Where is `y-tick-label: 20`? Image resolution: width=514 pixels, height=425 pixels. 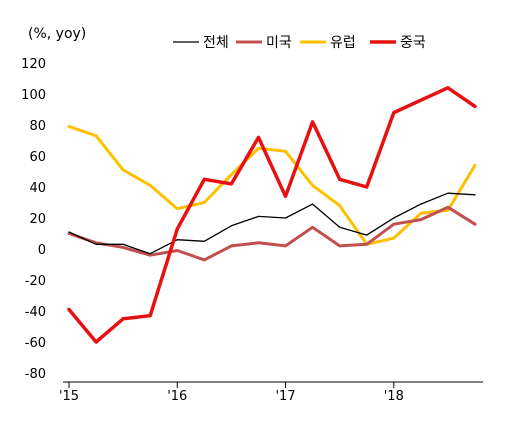 y-tick-label: 20 is located at coordinates (37, 219).